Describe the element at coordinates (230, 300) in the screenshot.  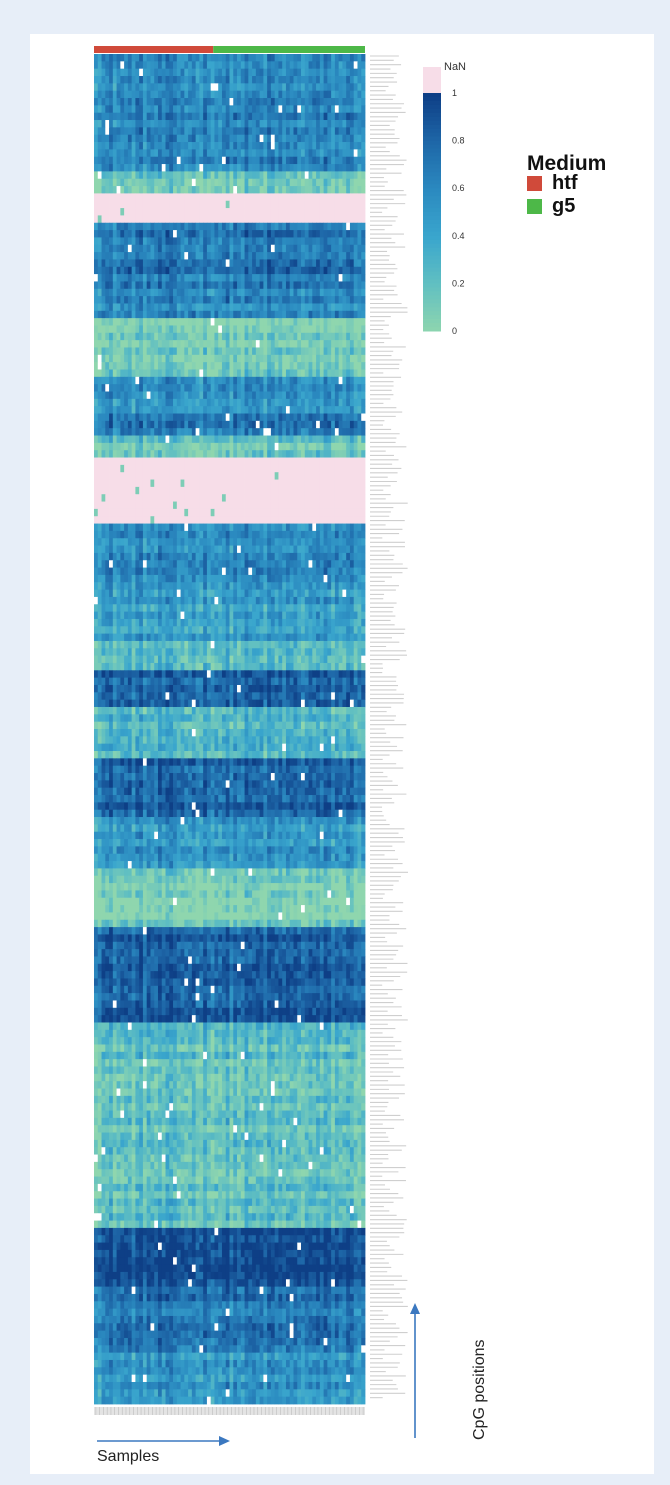
I see `heatmap-row` at that location.